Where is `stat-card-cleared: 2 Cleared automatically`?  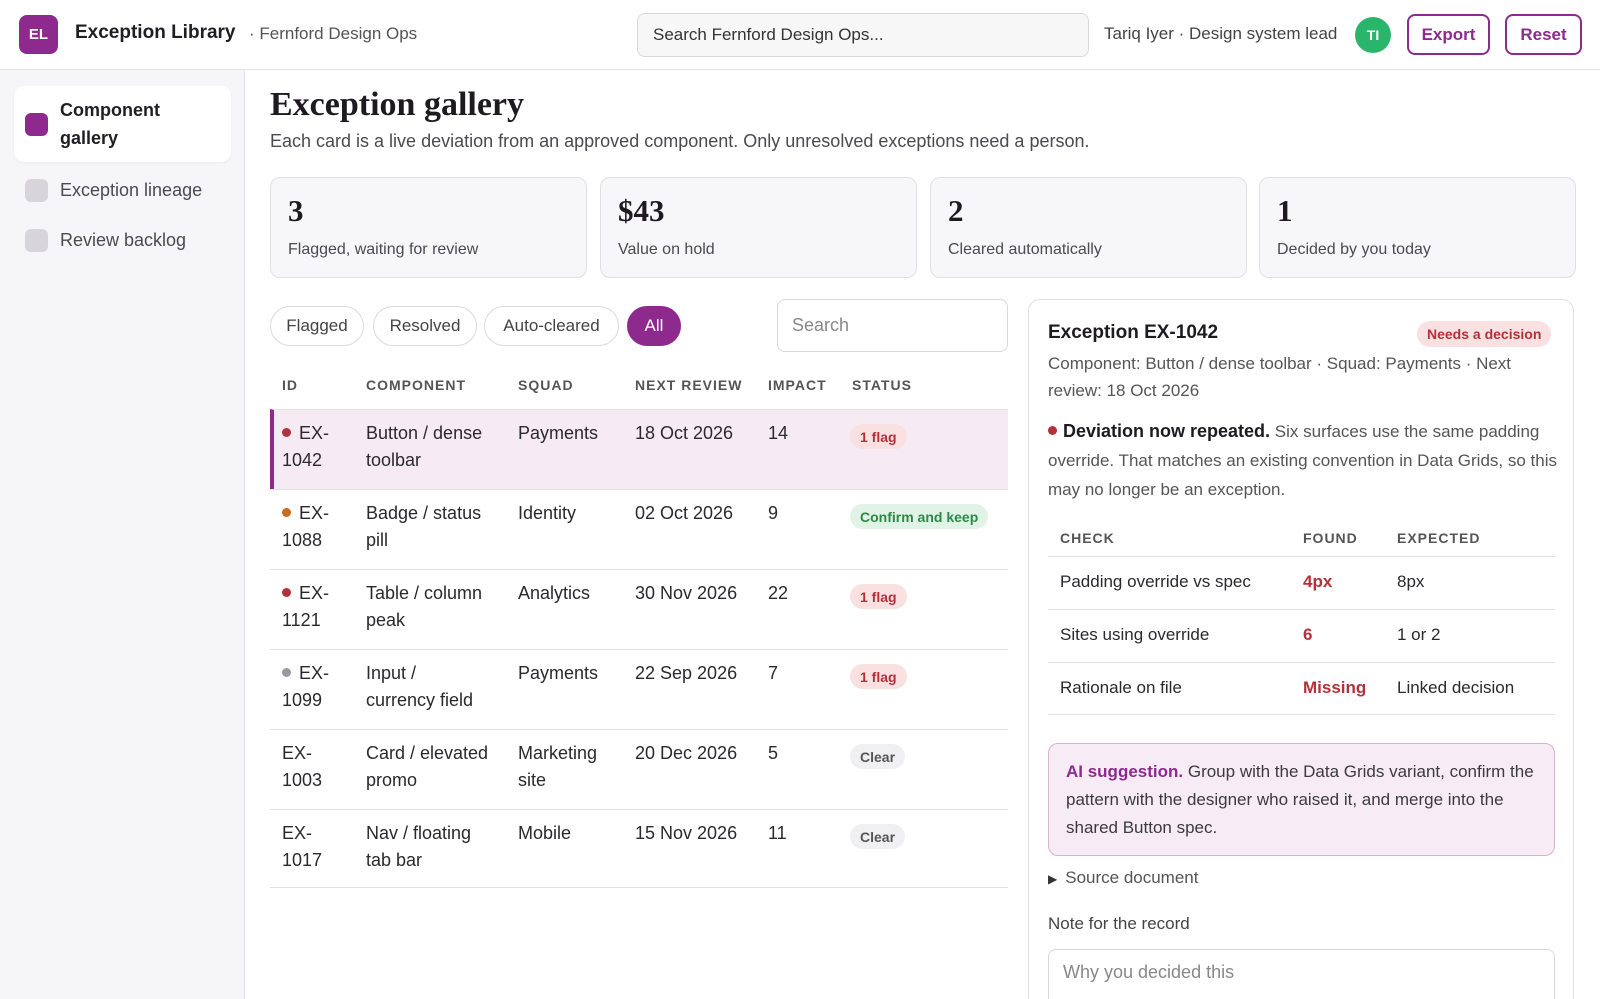
stat-card-cleared: 2 Cleared automatically is located at coordinates (1088, 227).